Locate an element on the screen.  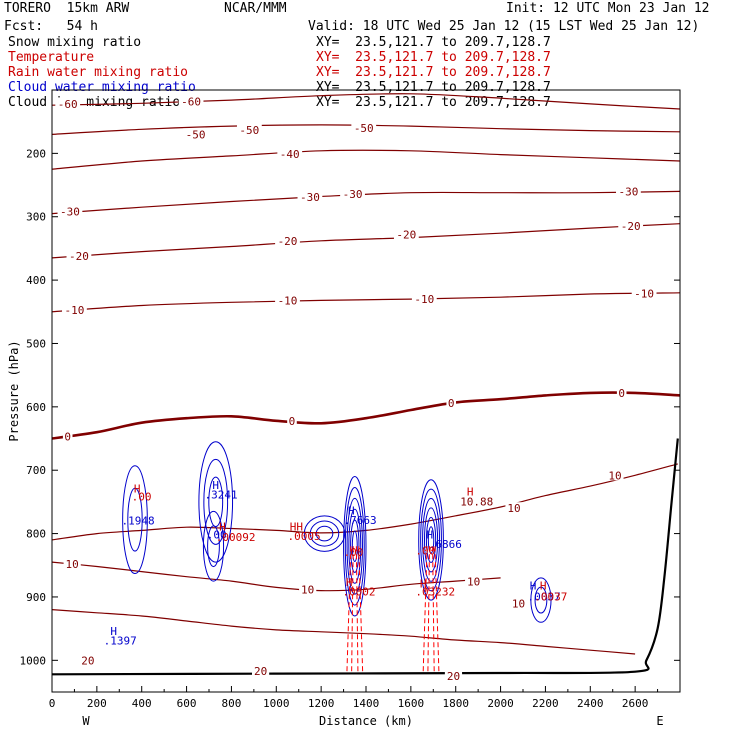
temperature-label-16: -10 is located at coordinates (424, 299).